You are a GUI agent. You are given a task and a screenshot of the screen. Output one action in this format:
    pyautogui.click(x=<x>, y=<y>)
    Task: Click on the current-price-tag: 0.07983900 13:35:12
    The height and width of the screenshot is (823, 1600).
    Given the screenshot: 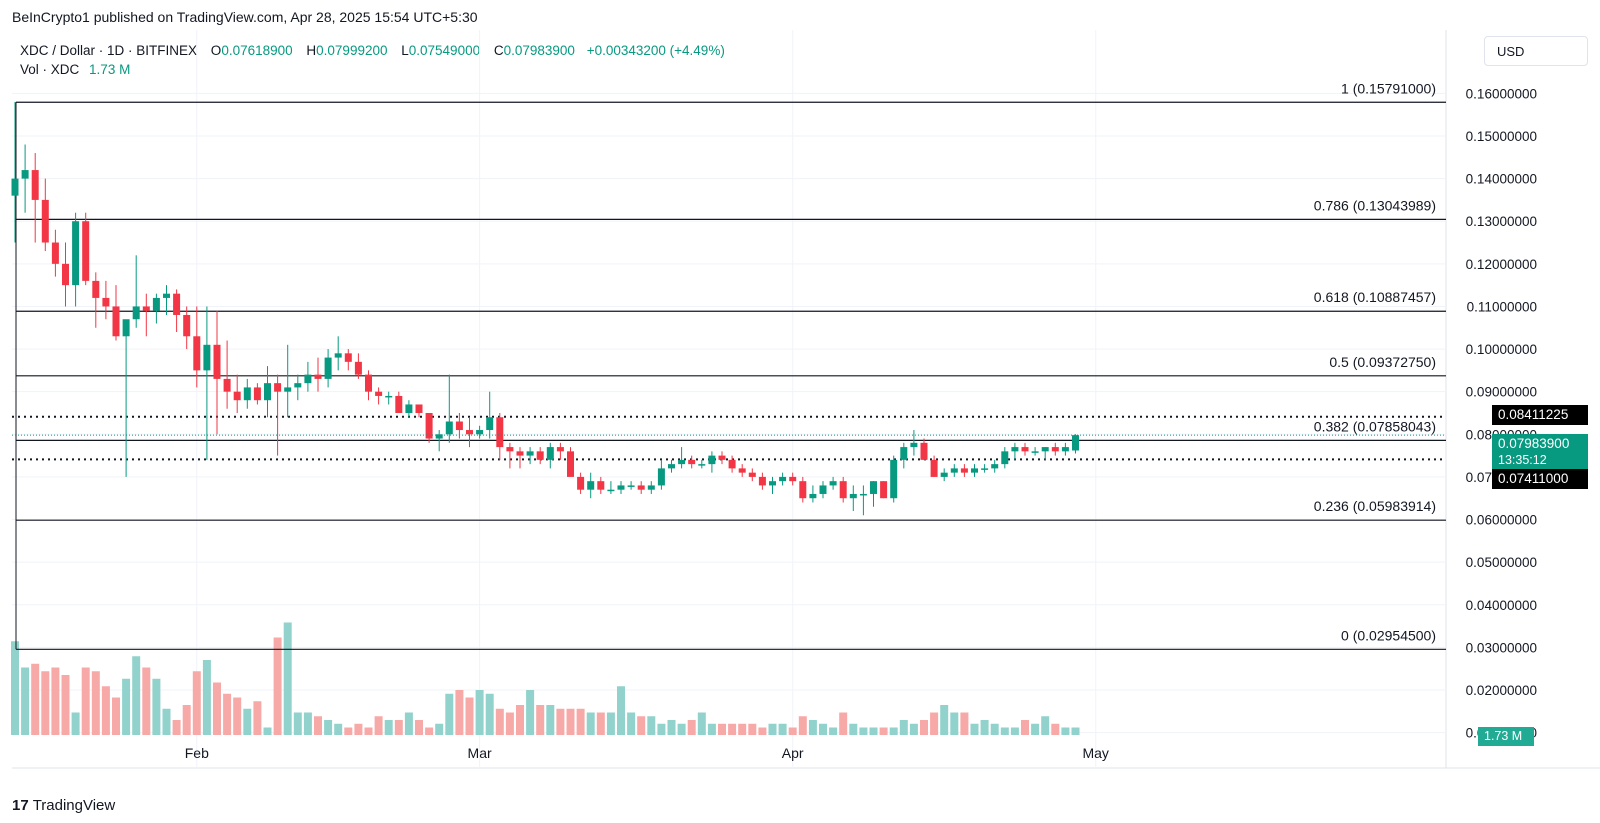 What is the action you would take?
    pyautogui.click(x=1540, y=452)
    